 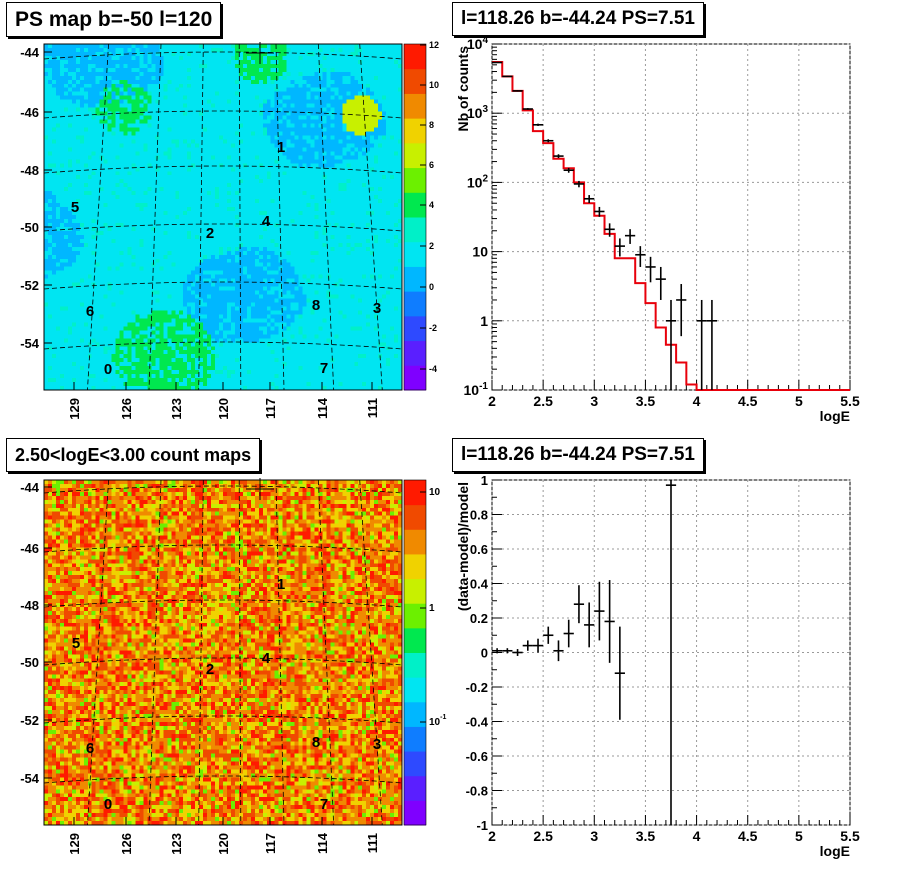 What do you see at coordinates (478, 43) in the screenshot?
I see `y-tick-label: 10⁴` at bounding box center [478, 43].